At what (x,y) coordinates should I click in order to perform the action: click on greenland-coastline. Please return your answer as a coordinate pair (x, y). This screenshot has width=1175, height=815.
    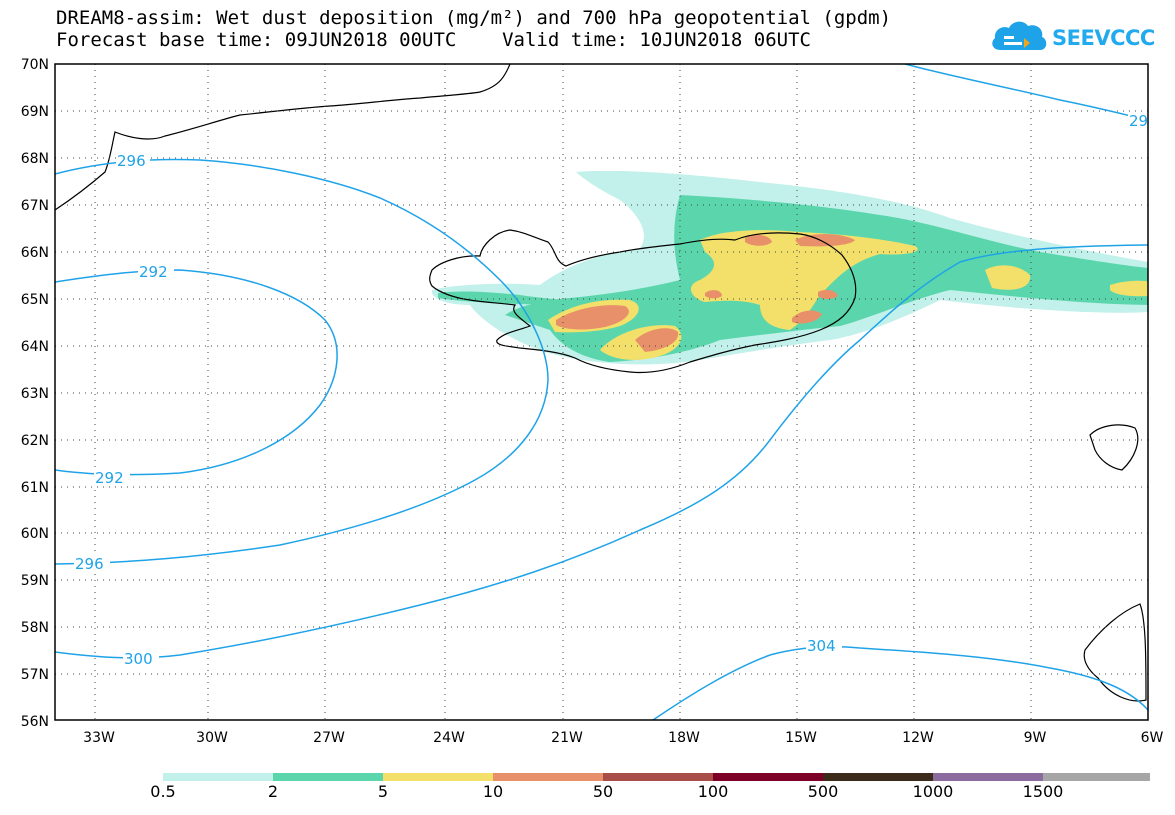
    Looking at the image, I should click on (283, 137).